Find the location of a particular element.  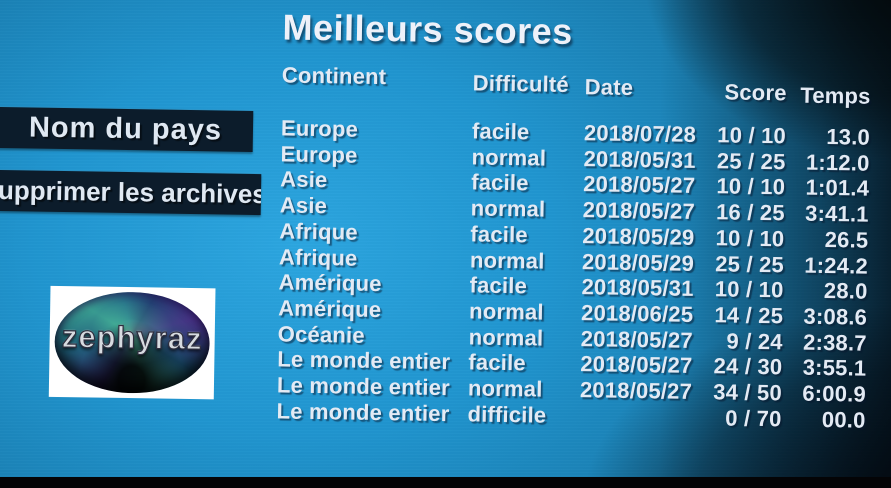

cell-time: 26.5 is located at coordinates (846, 239).